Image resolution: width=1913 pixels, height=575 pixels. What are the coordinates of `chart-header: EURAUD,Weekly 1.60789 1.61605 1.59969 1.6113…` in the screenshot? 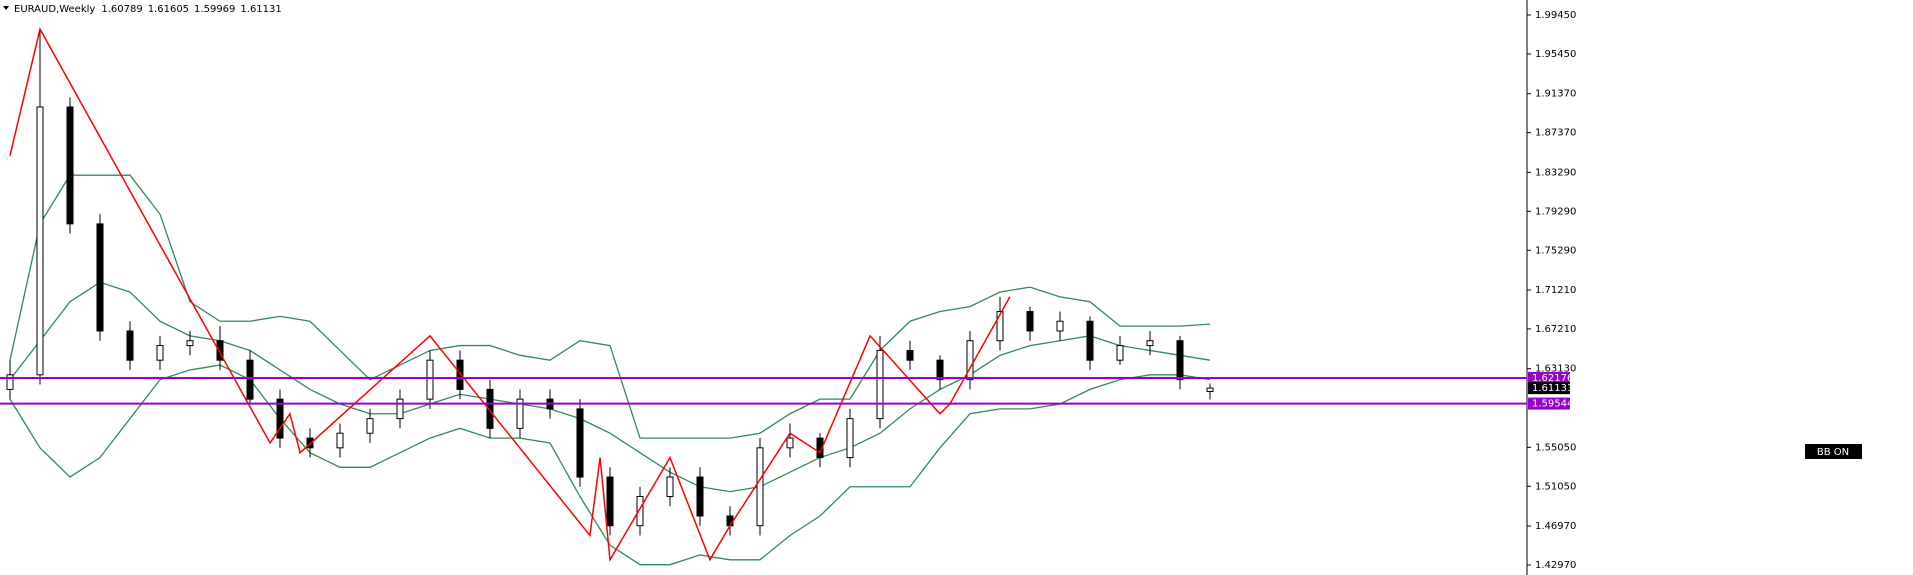 It's located at (148, 9).